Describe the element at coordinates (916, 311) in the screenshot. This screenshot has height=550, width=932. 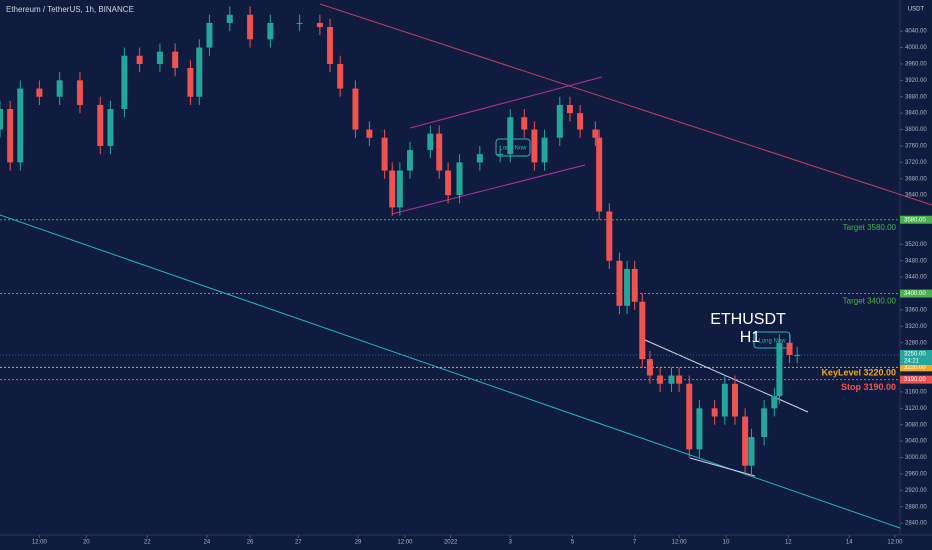
I see `y-tick-label: 3360.00` at that location.